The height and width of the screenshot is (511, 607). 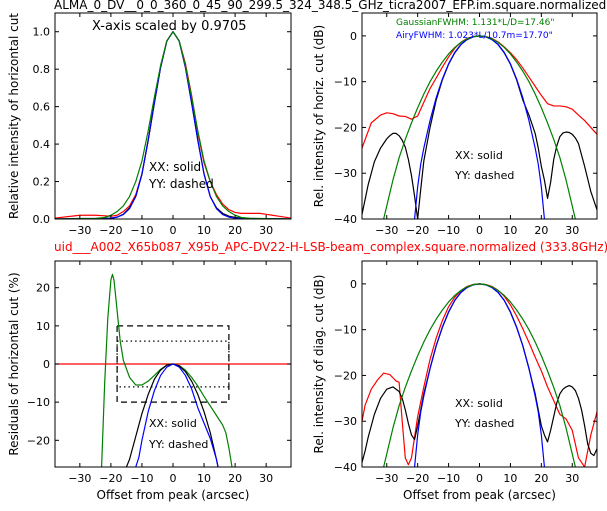 I want to click on plot-area-horizontal-intensity, so click(x=173, y=125).